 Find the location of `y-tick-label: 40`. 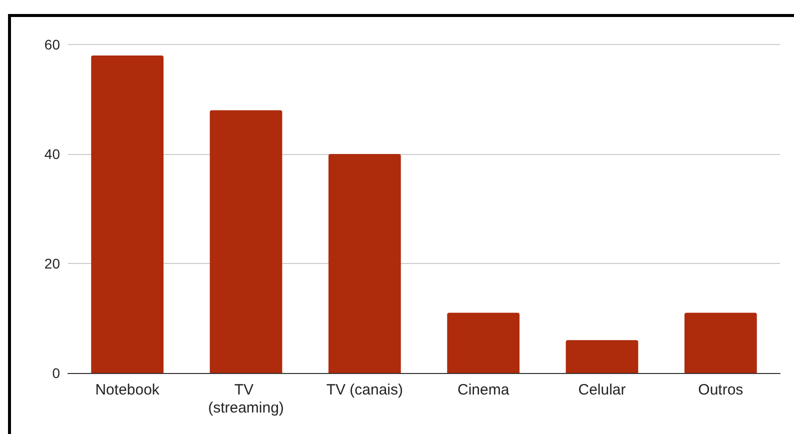

y-tick-label: 40 is located at coordinates (52, 154).